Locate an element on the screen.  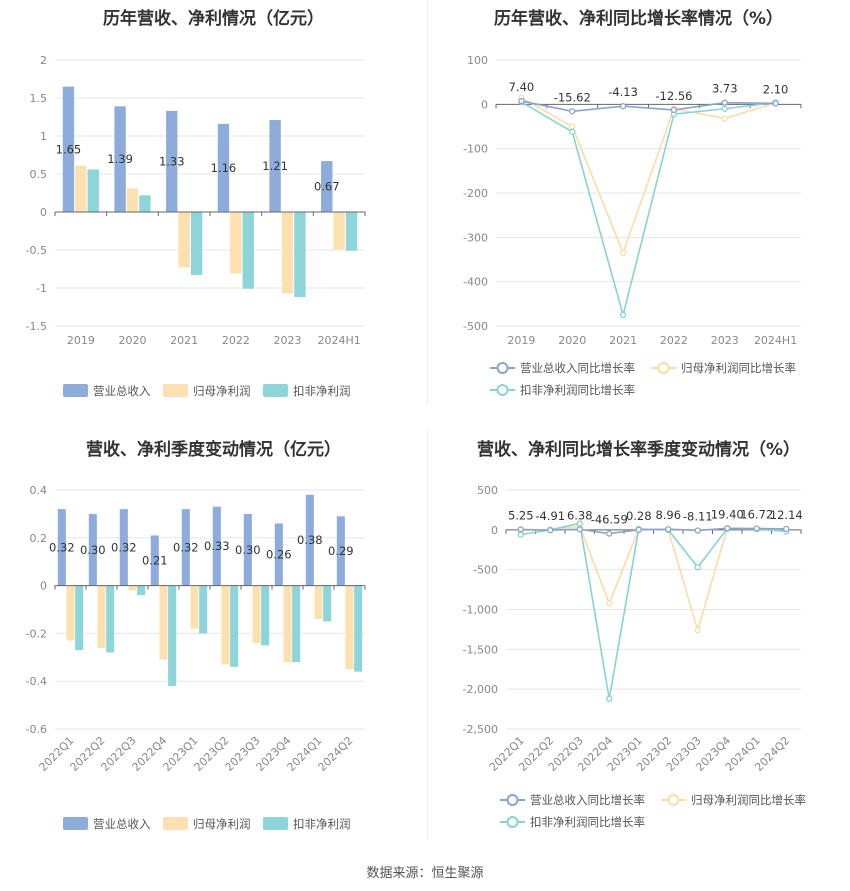
y-tick-label: 500 is located at coordinates (487, 490).